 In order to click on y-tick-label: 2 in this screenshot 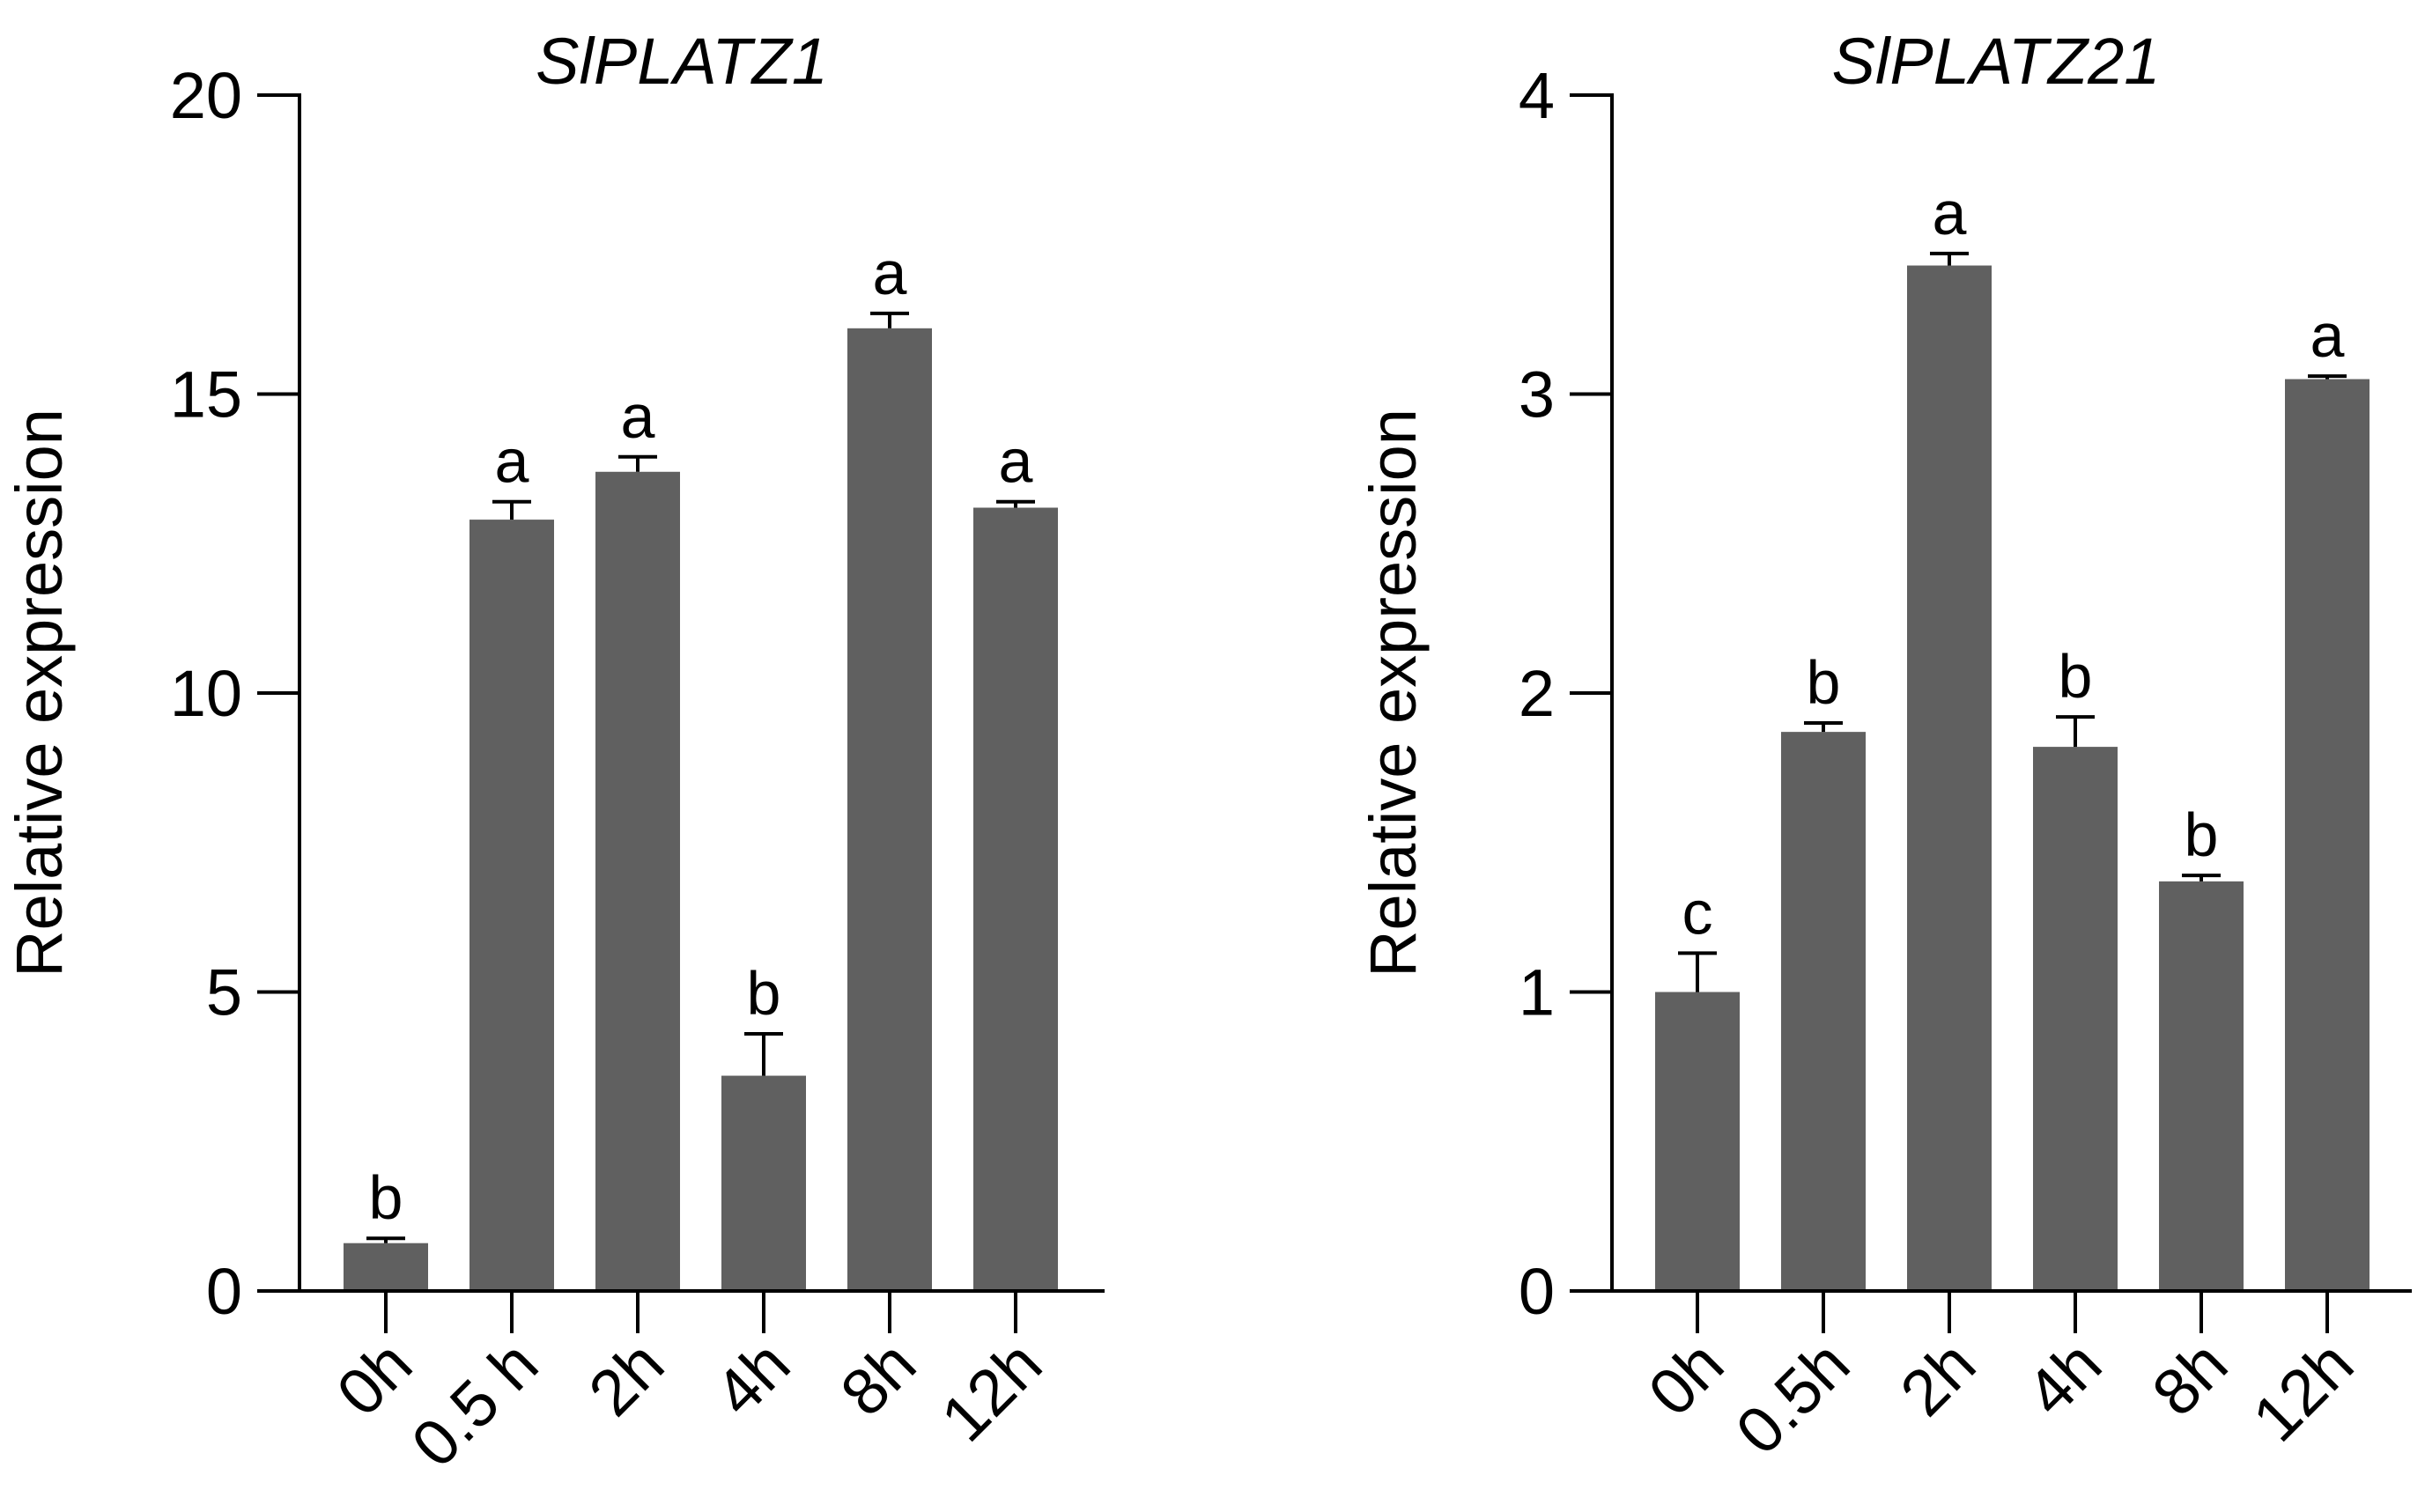, I will do `click(1537, 693)`.